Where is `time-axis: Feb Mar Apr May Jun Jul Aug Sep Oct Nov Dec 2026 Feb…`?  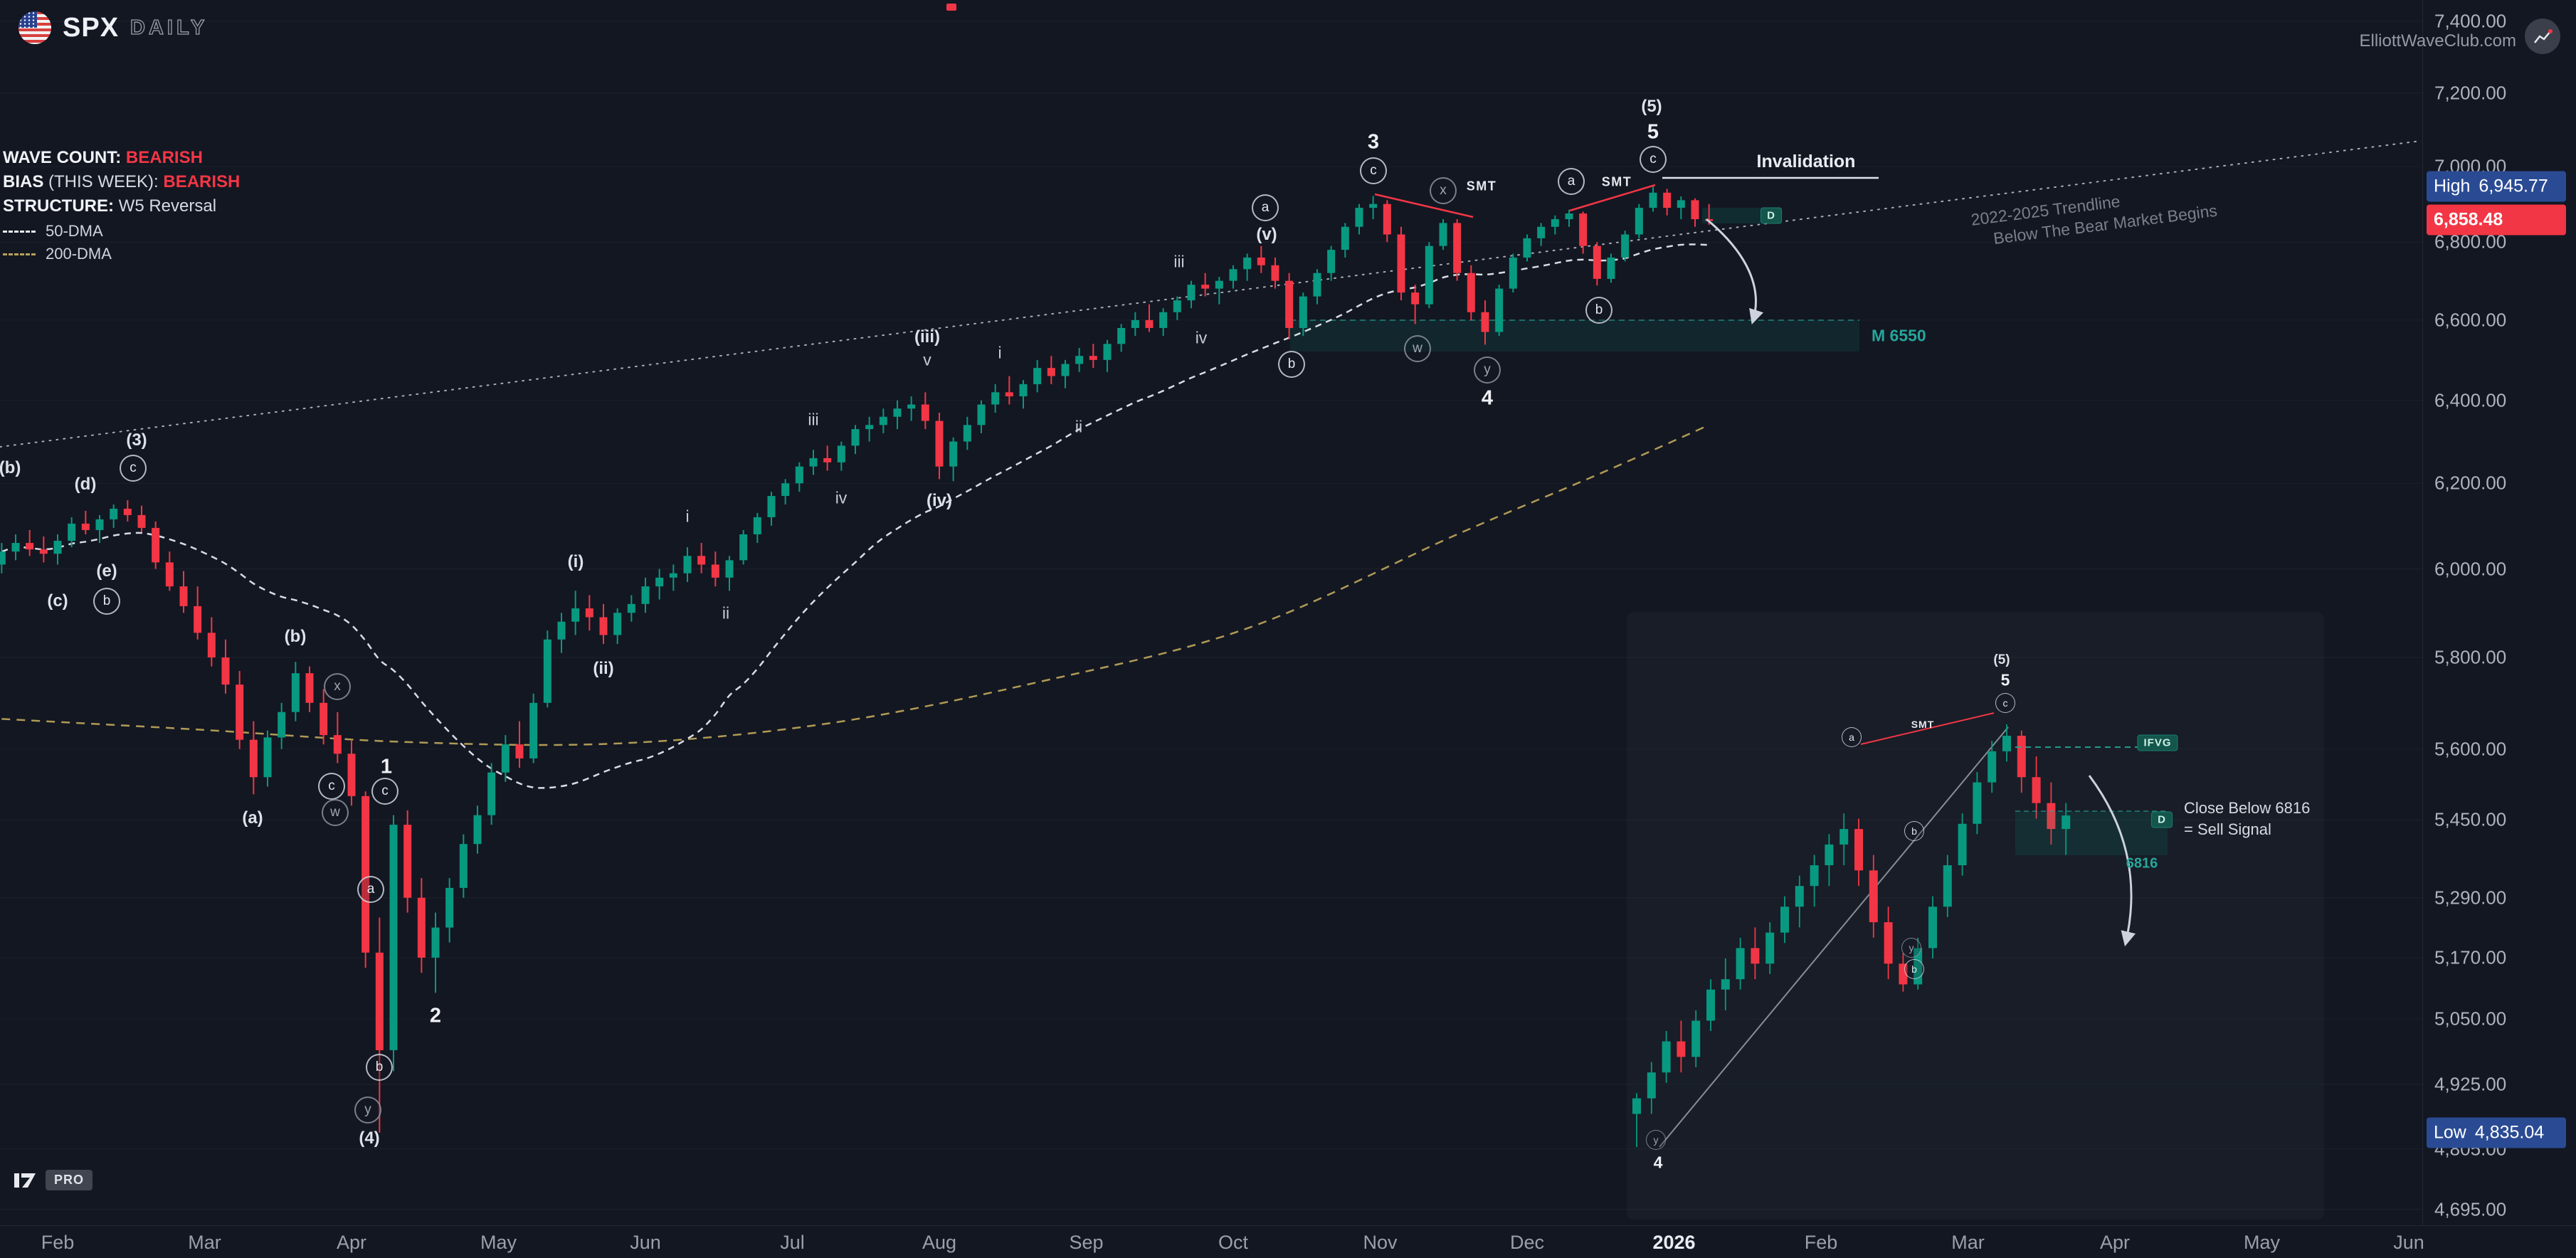 time-axis: Feb Mar Apr May Jun Jul Aug Sep Oct Nov Dec 2026 Feb… is located at coordinates (1288, 1241).